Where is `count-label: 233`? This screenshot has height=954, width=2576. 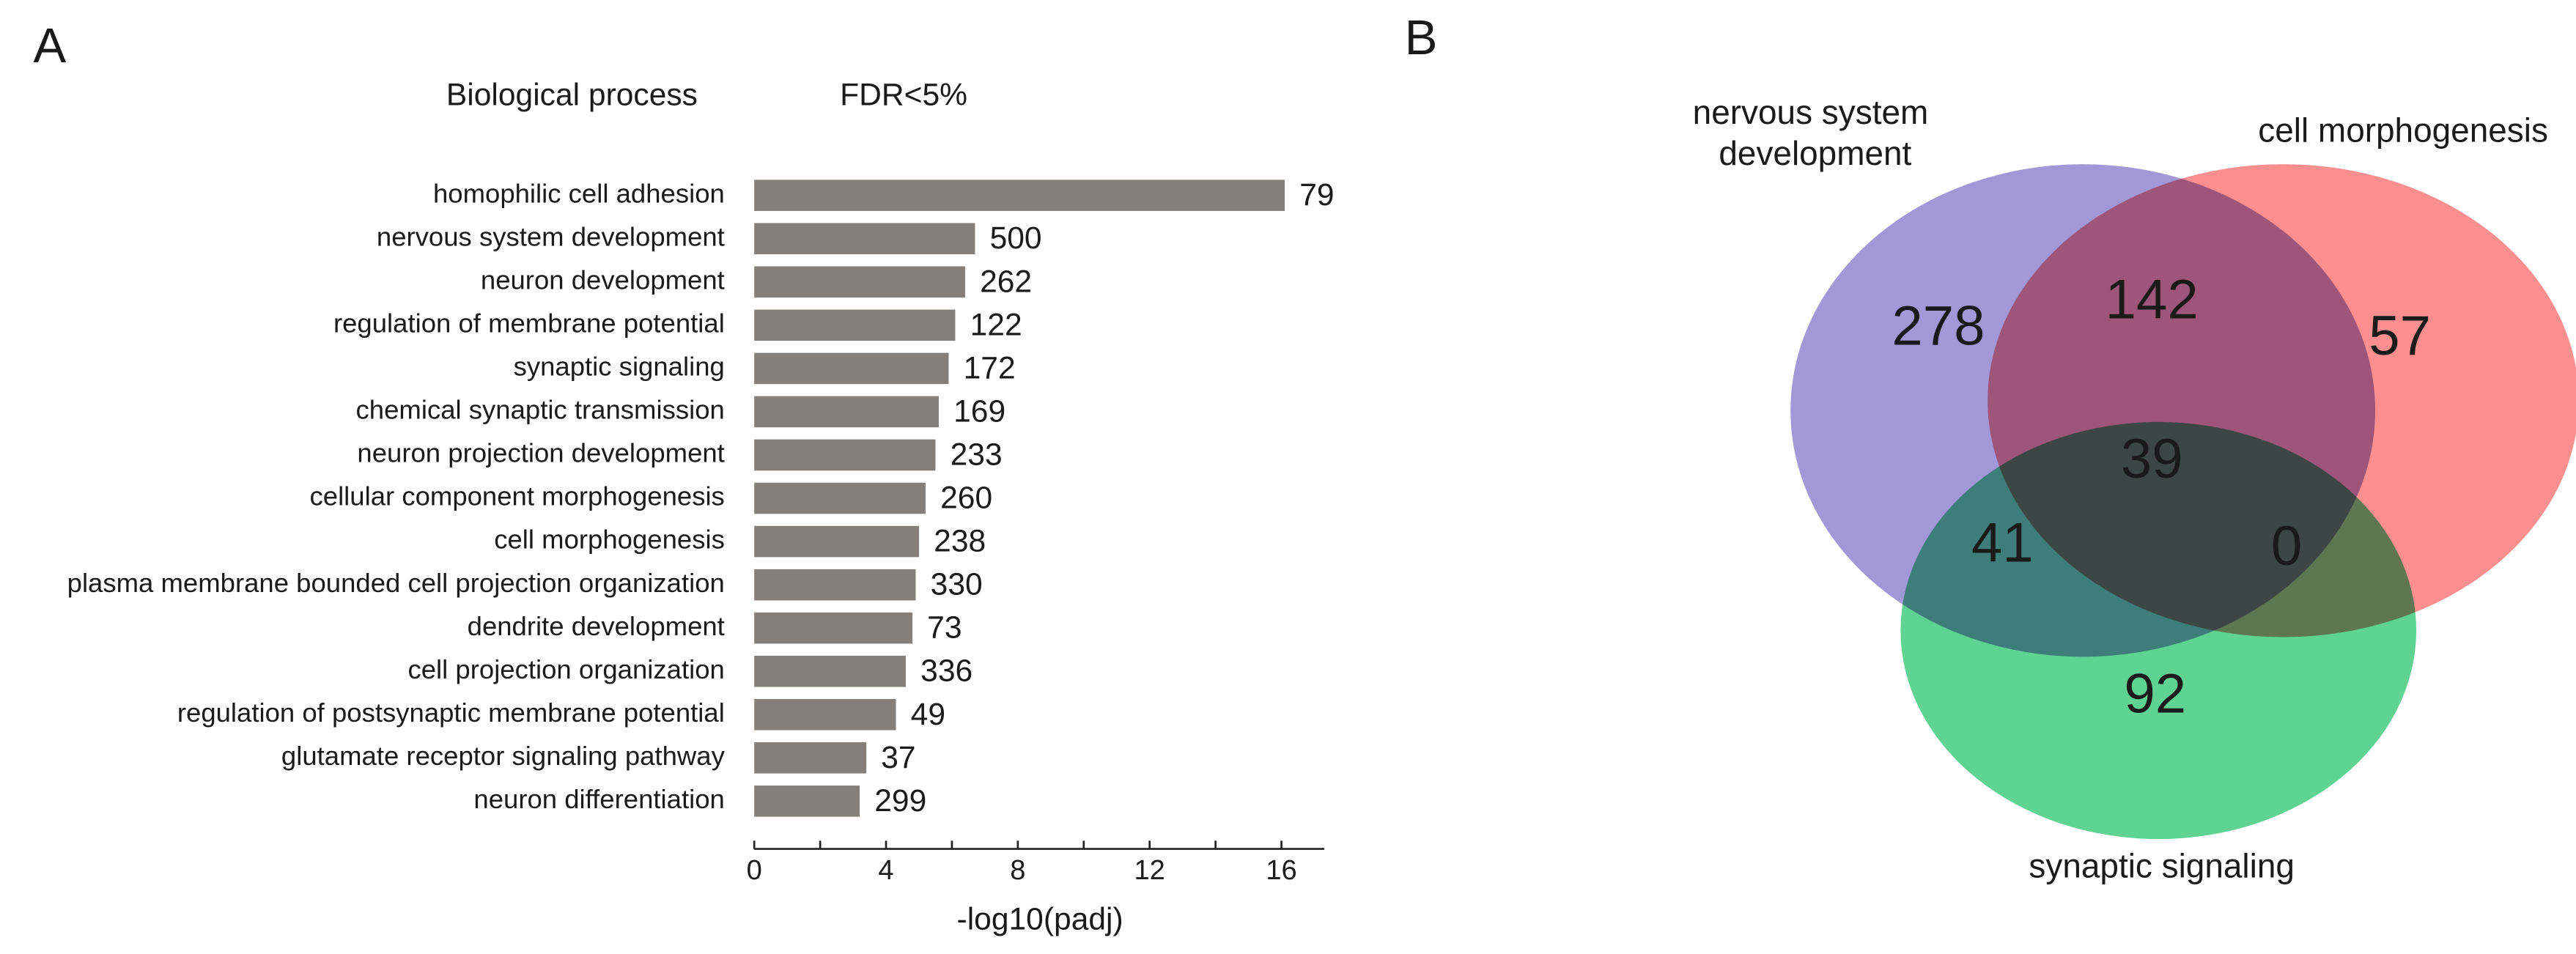 count-label: 233 is located at coordinates (977, 454).